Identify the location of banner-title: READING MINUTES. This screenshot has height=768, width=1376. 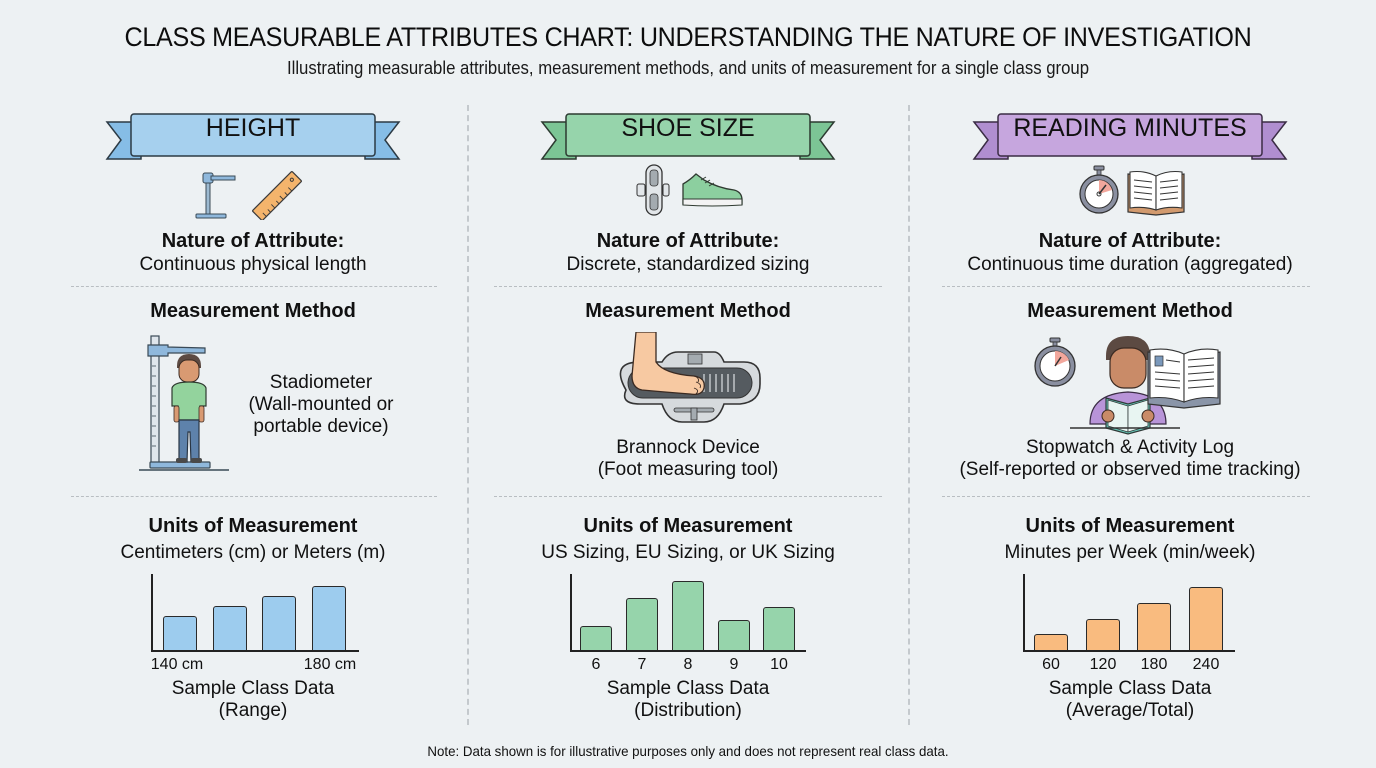
(1130, 128).